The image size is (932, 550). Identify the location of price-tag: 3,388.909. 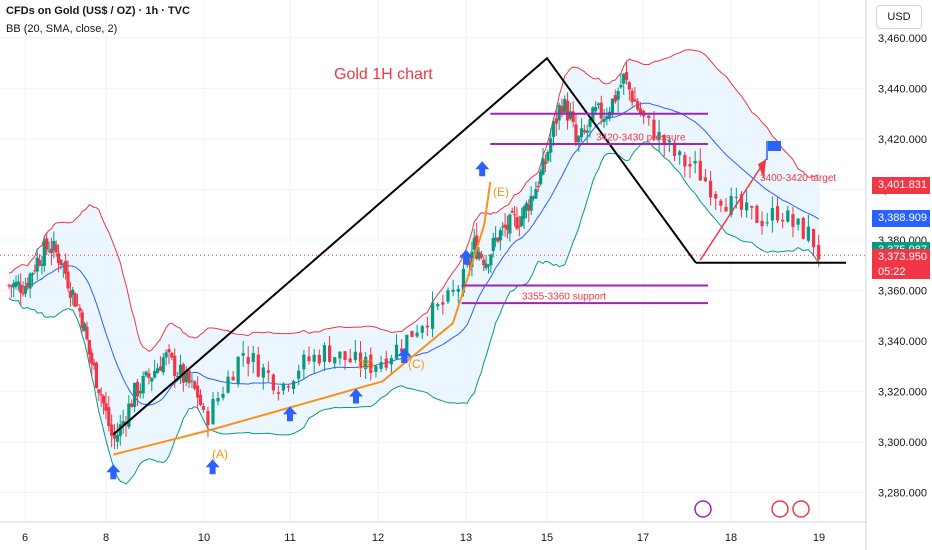
(901, 218).